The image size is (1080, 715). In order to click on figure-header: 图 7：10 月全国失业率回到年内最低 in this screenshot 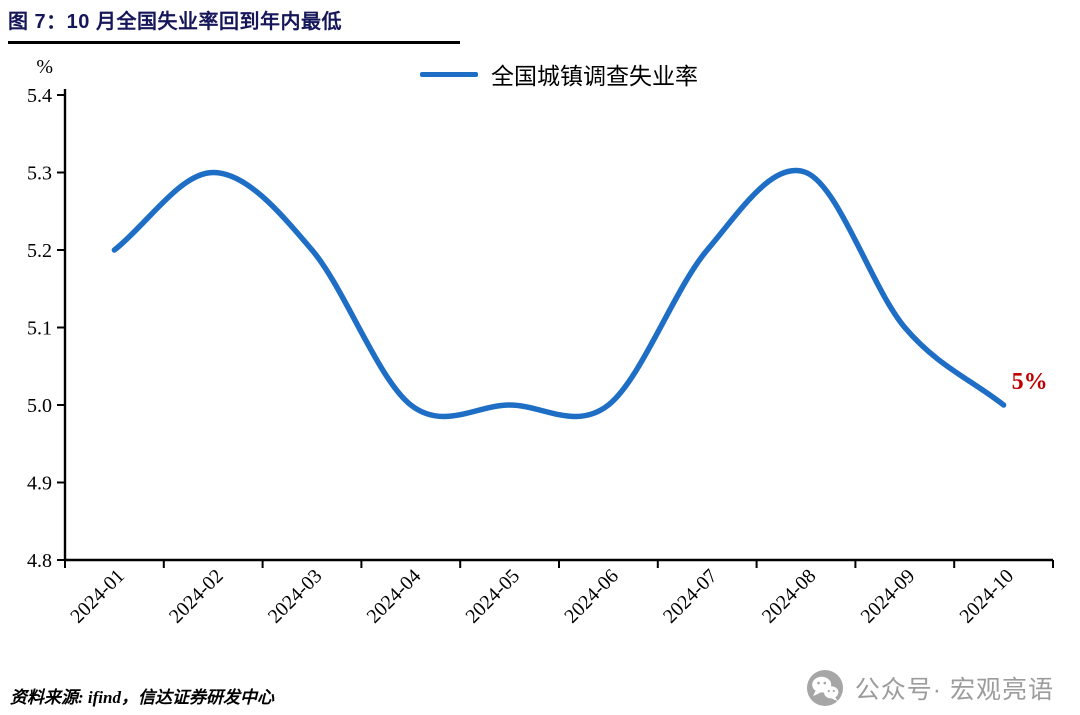, I will do `click(234, 24)`.